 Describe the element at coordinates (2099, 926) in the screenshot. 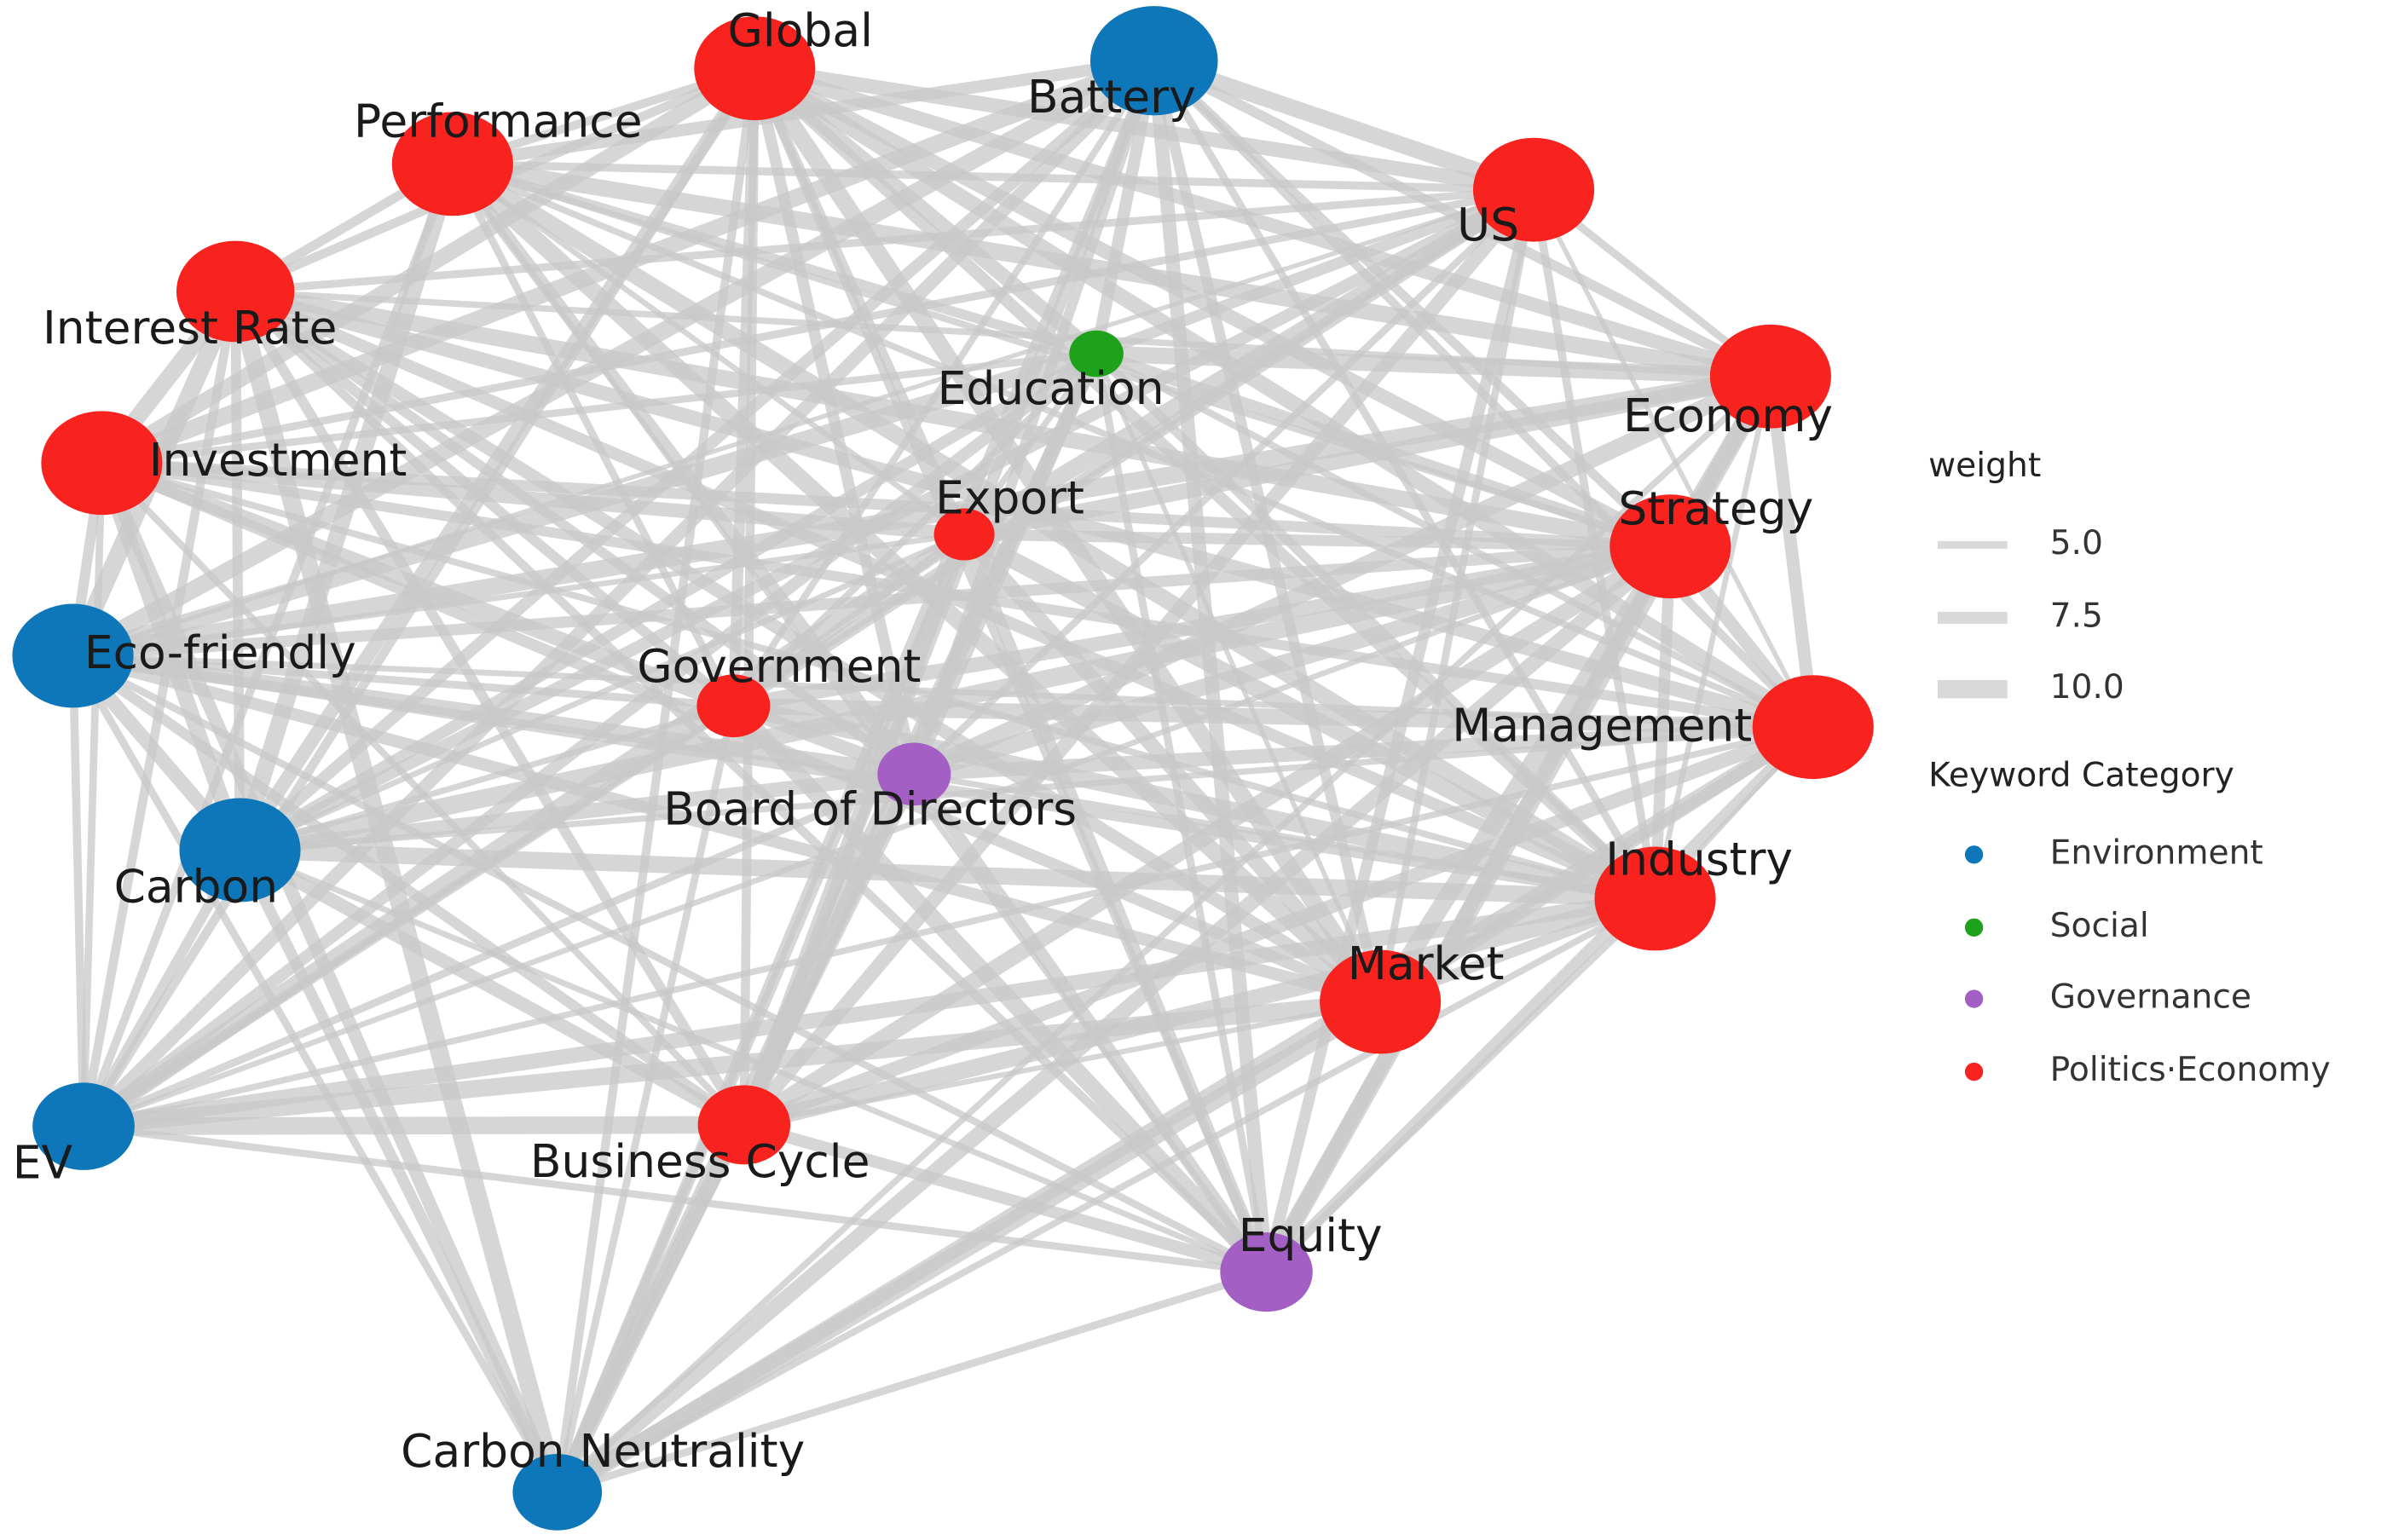

I see `legend-label: Social` at that location.